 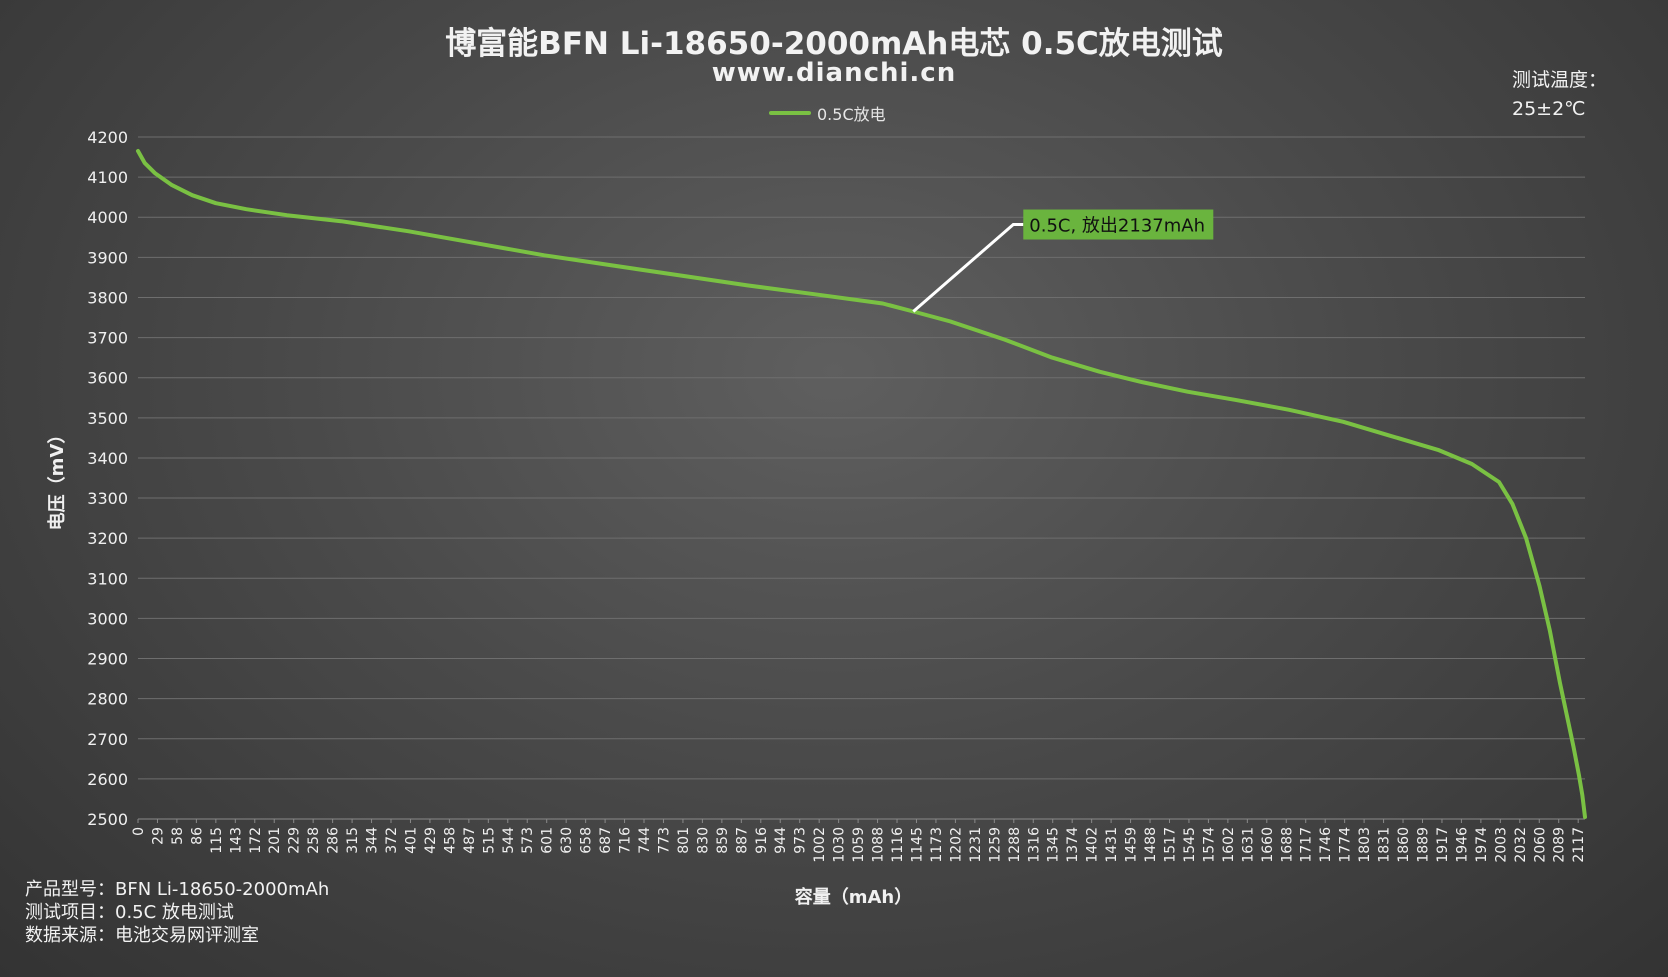 I want to click on y-tick-label: 3100, so click(x=107, y=578).